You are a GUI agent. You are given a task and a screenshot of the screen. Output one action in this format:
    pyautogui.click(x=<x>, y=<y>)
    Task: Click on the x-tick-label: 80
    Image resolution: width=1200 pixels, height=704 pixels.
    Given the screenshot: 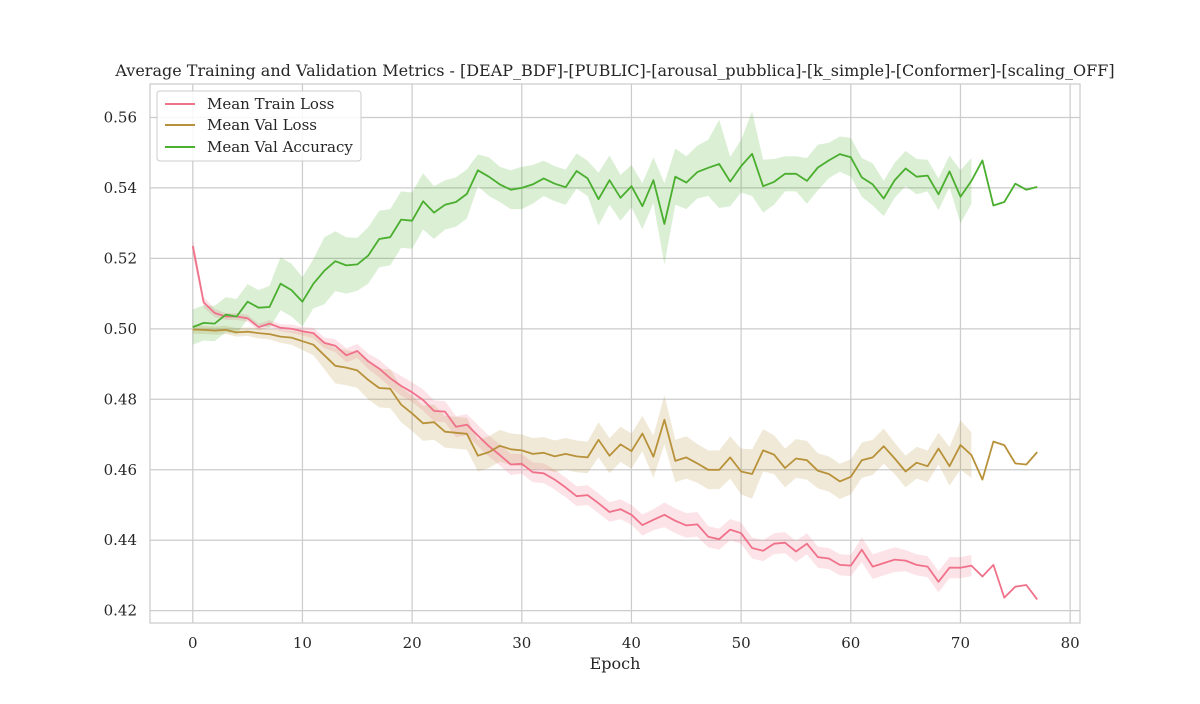 What is the action you would take?
    pyautogui.click(x=1070, y=643)
    